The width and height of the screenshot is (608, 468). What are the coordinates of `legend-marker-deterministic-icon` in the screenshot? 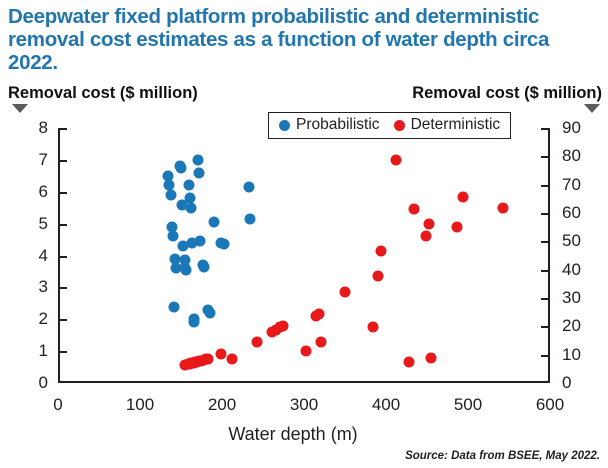 It's located at (399, 125).